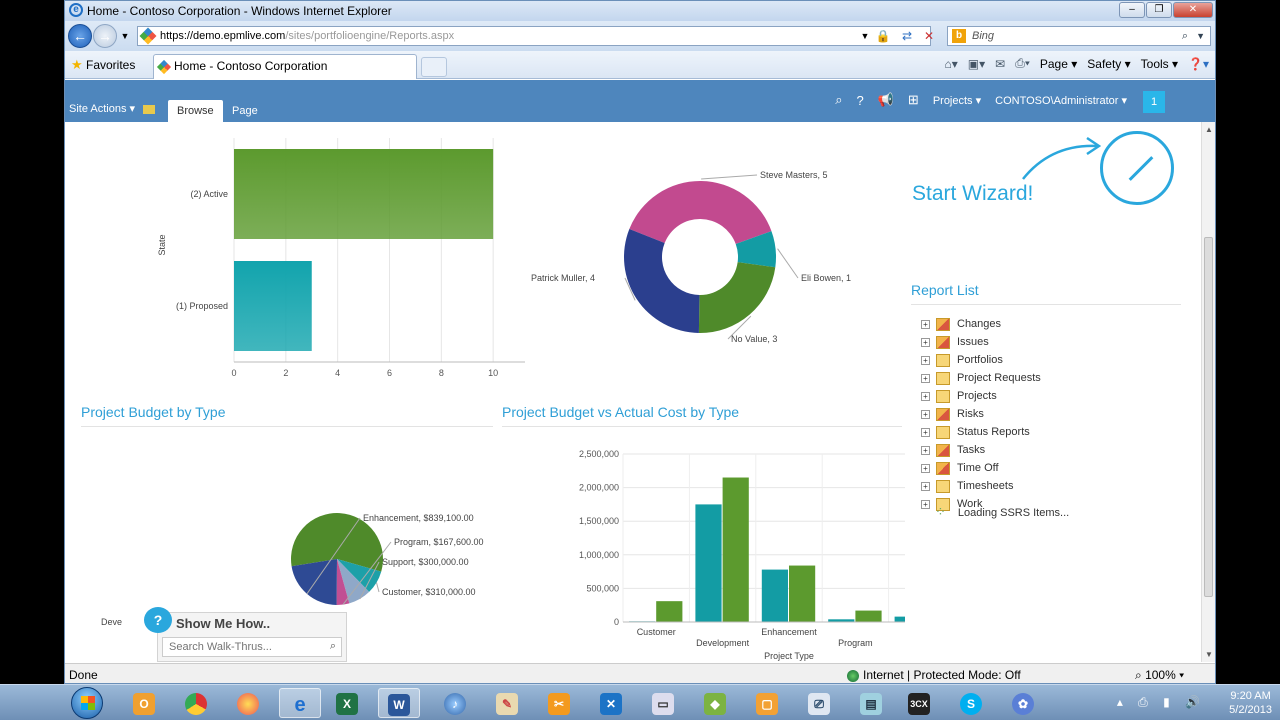 The width and height of the screenshot is (1280, 720). Describe the element at coordinates (971, 703) in the screenshot. I see `skype-icon: S` at that location.